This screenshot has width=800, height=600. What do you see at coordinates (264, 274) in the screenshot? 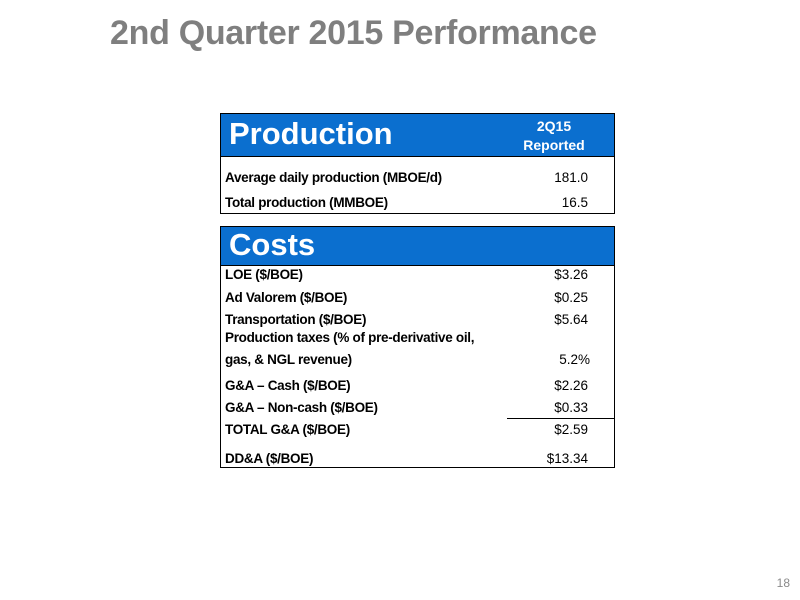
I see `row-label: LOE ($/BOE)` at bounding box center [264, 274].